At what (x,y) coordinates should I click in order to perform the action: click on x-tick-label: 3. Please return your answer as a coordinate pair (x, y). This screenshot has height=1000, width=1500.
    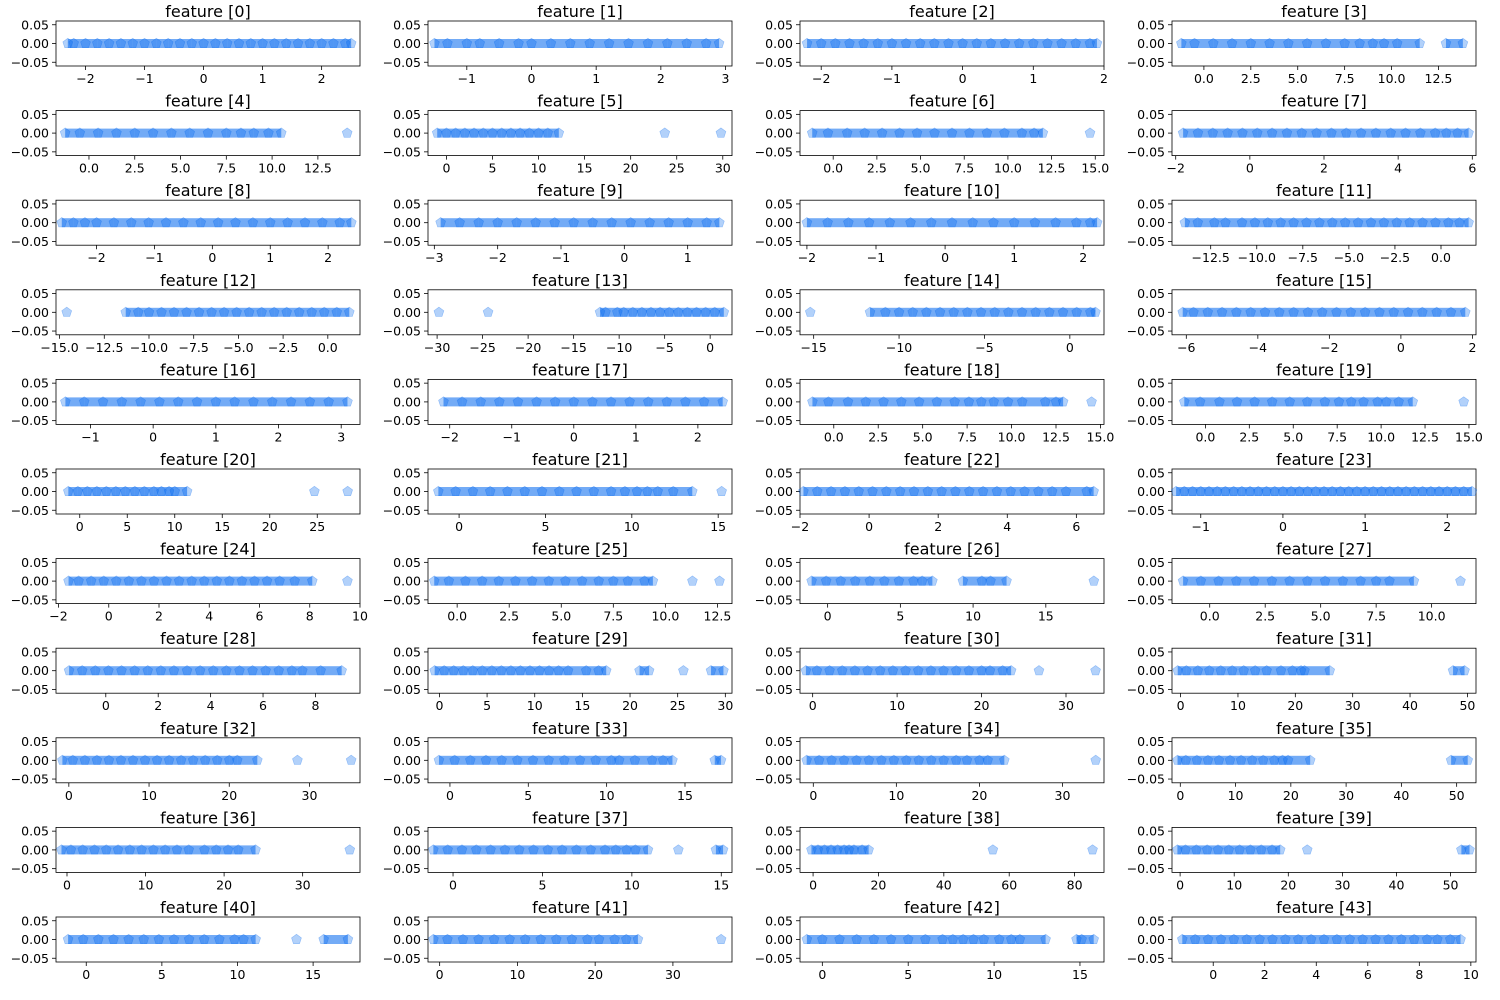
    Looking at the image, I should click on (341, 436).